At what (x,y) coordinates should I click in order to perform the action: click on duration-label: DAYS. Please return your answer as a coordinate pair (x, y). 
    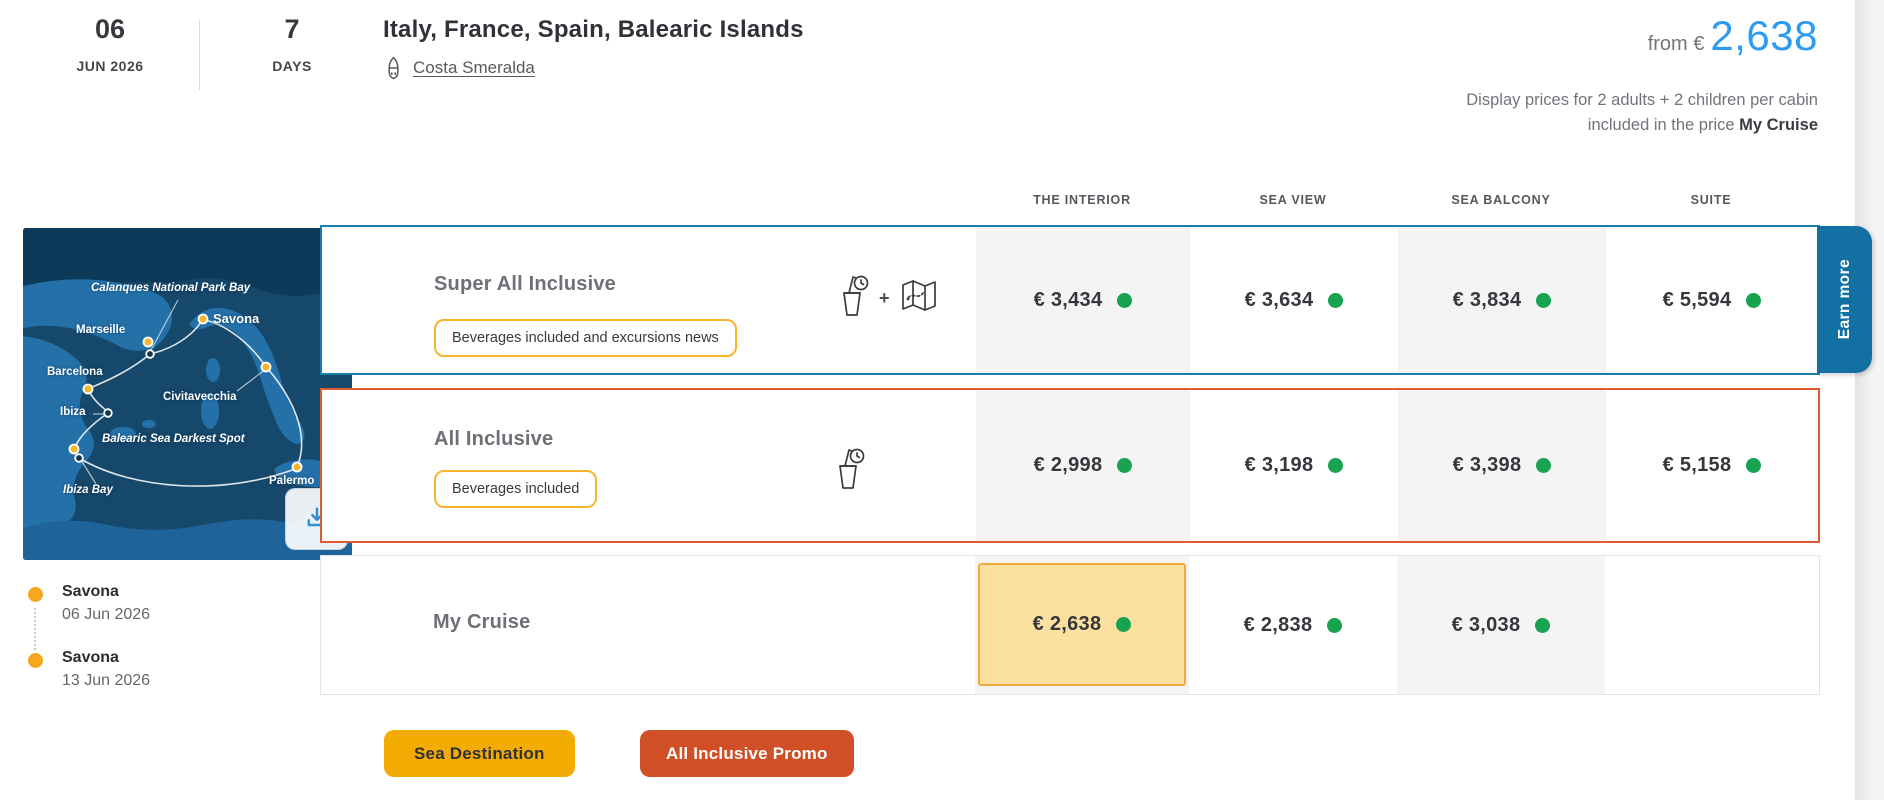
    Looking at the image, I should click on (292, 66).